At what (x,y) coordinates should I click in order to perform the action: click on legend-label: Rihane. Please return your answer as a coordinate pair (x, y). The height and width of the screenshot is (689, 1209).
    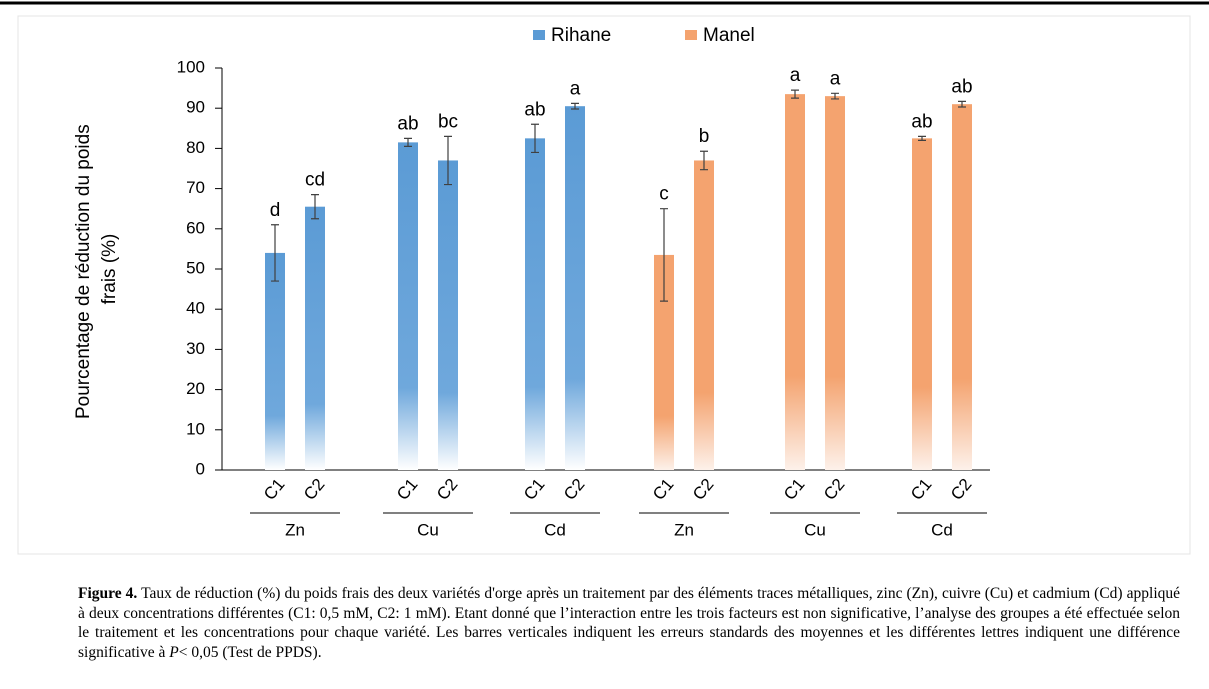
    Looking at the image, I should click on (581, 35).